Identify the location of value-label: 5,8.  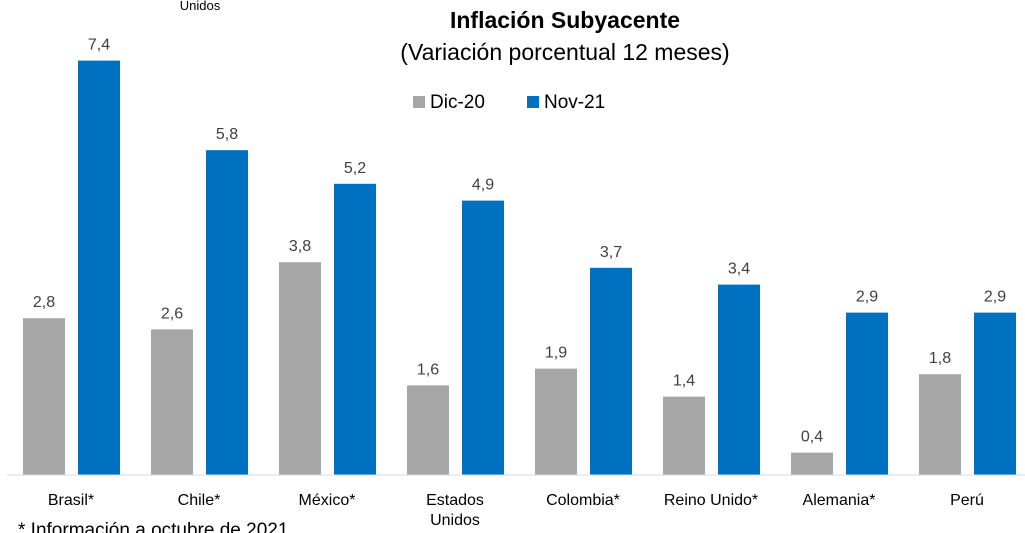
(227, 134).